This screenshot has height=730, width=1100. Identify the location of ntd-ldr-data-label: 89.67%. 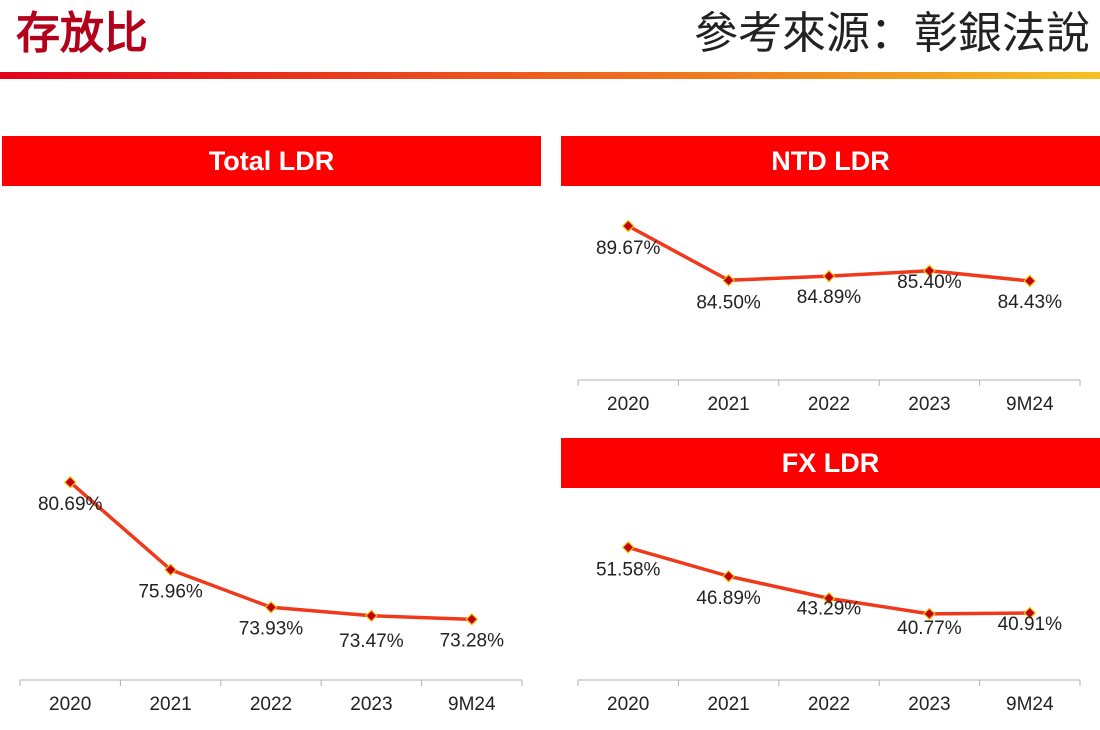
(628, 248).